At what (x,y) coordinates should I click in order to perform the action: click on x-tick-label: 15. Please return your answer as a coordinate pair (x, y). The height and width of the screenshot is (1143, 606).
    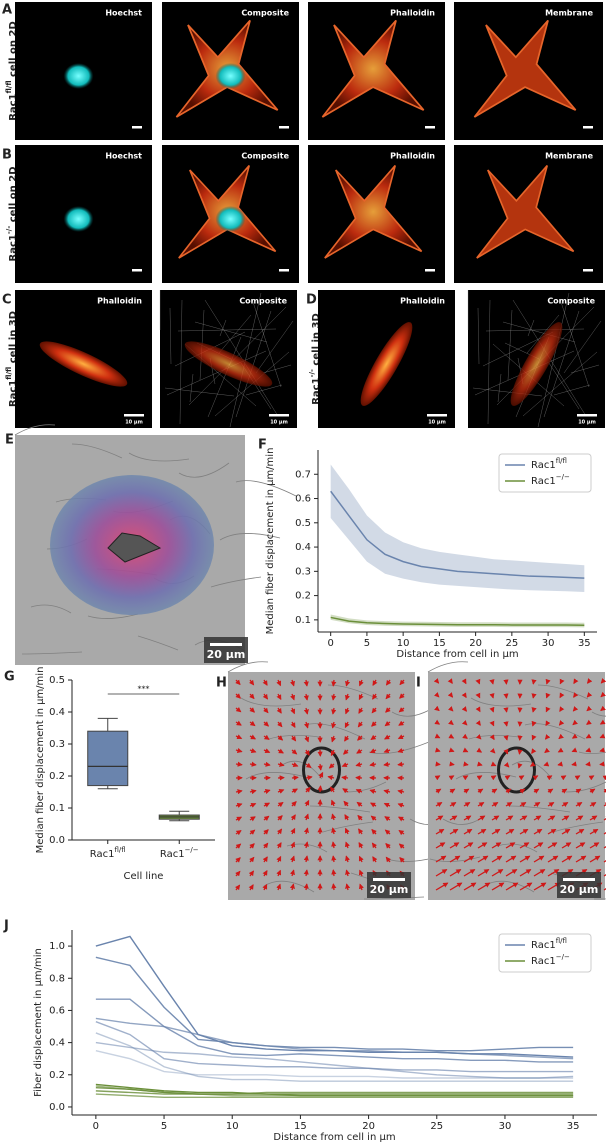
    Looking at the image, I should click on (300, 1126).